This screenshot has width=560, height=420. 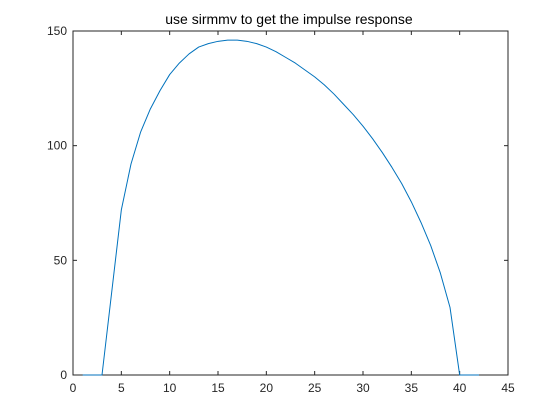 What do you see at coordinates (460, 388) in the screenshot?
I see `x-tick-label: 40` at bounding box center [460, 388].